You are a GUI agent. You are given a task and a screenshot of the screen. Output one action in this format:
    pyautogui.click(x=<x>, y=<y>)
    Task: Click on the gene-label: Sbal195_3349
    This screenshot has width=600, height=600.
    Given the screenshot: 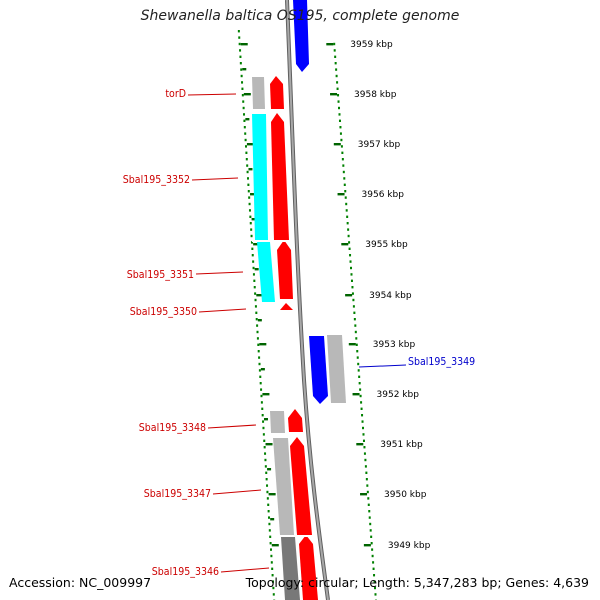 What is the action you would take?
    pyautogui.click(x=441, y=362)
    